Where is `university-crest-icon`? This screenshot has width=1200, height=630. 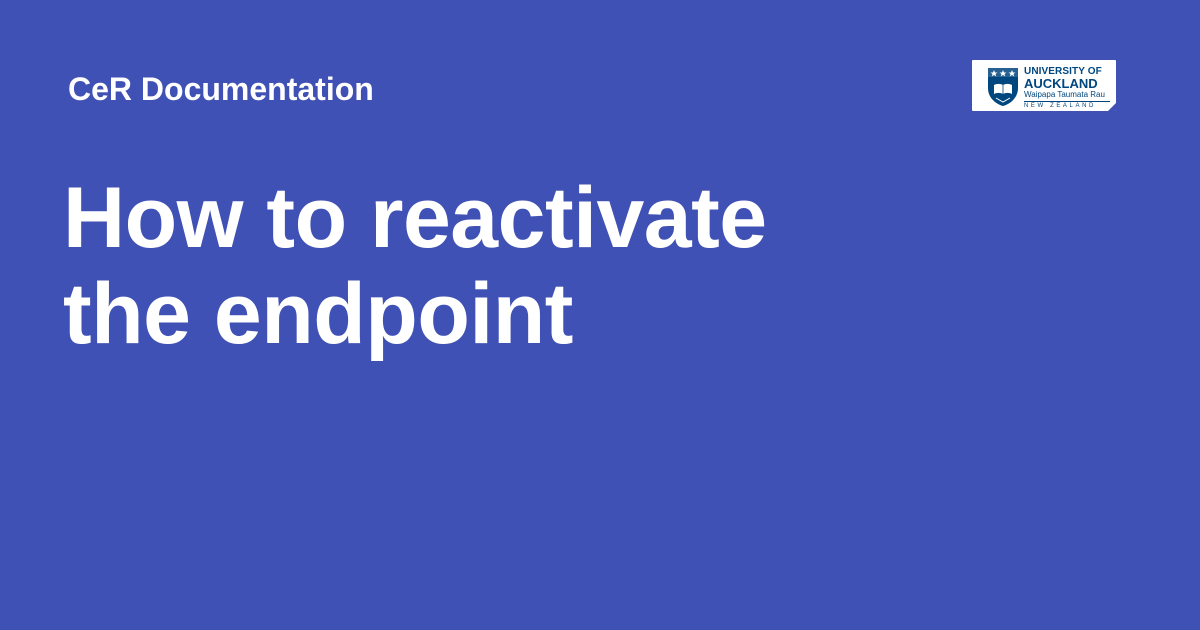
university-crest-icon is located at coordinates (1052, 89).